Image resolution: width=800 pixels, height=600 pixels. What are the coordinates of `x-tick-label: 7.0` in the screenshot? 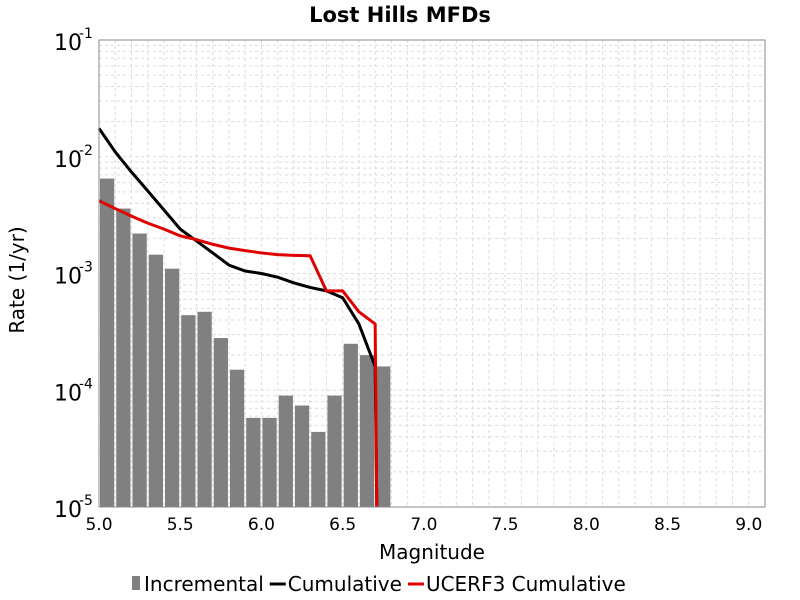 It's located at (423, 525).